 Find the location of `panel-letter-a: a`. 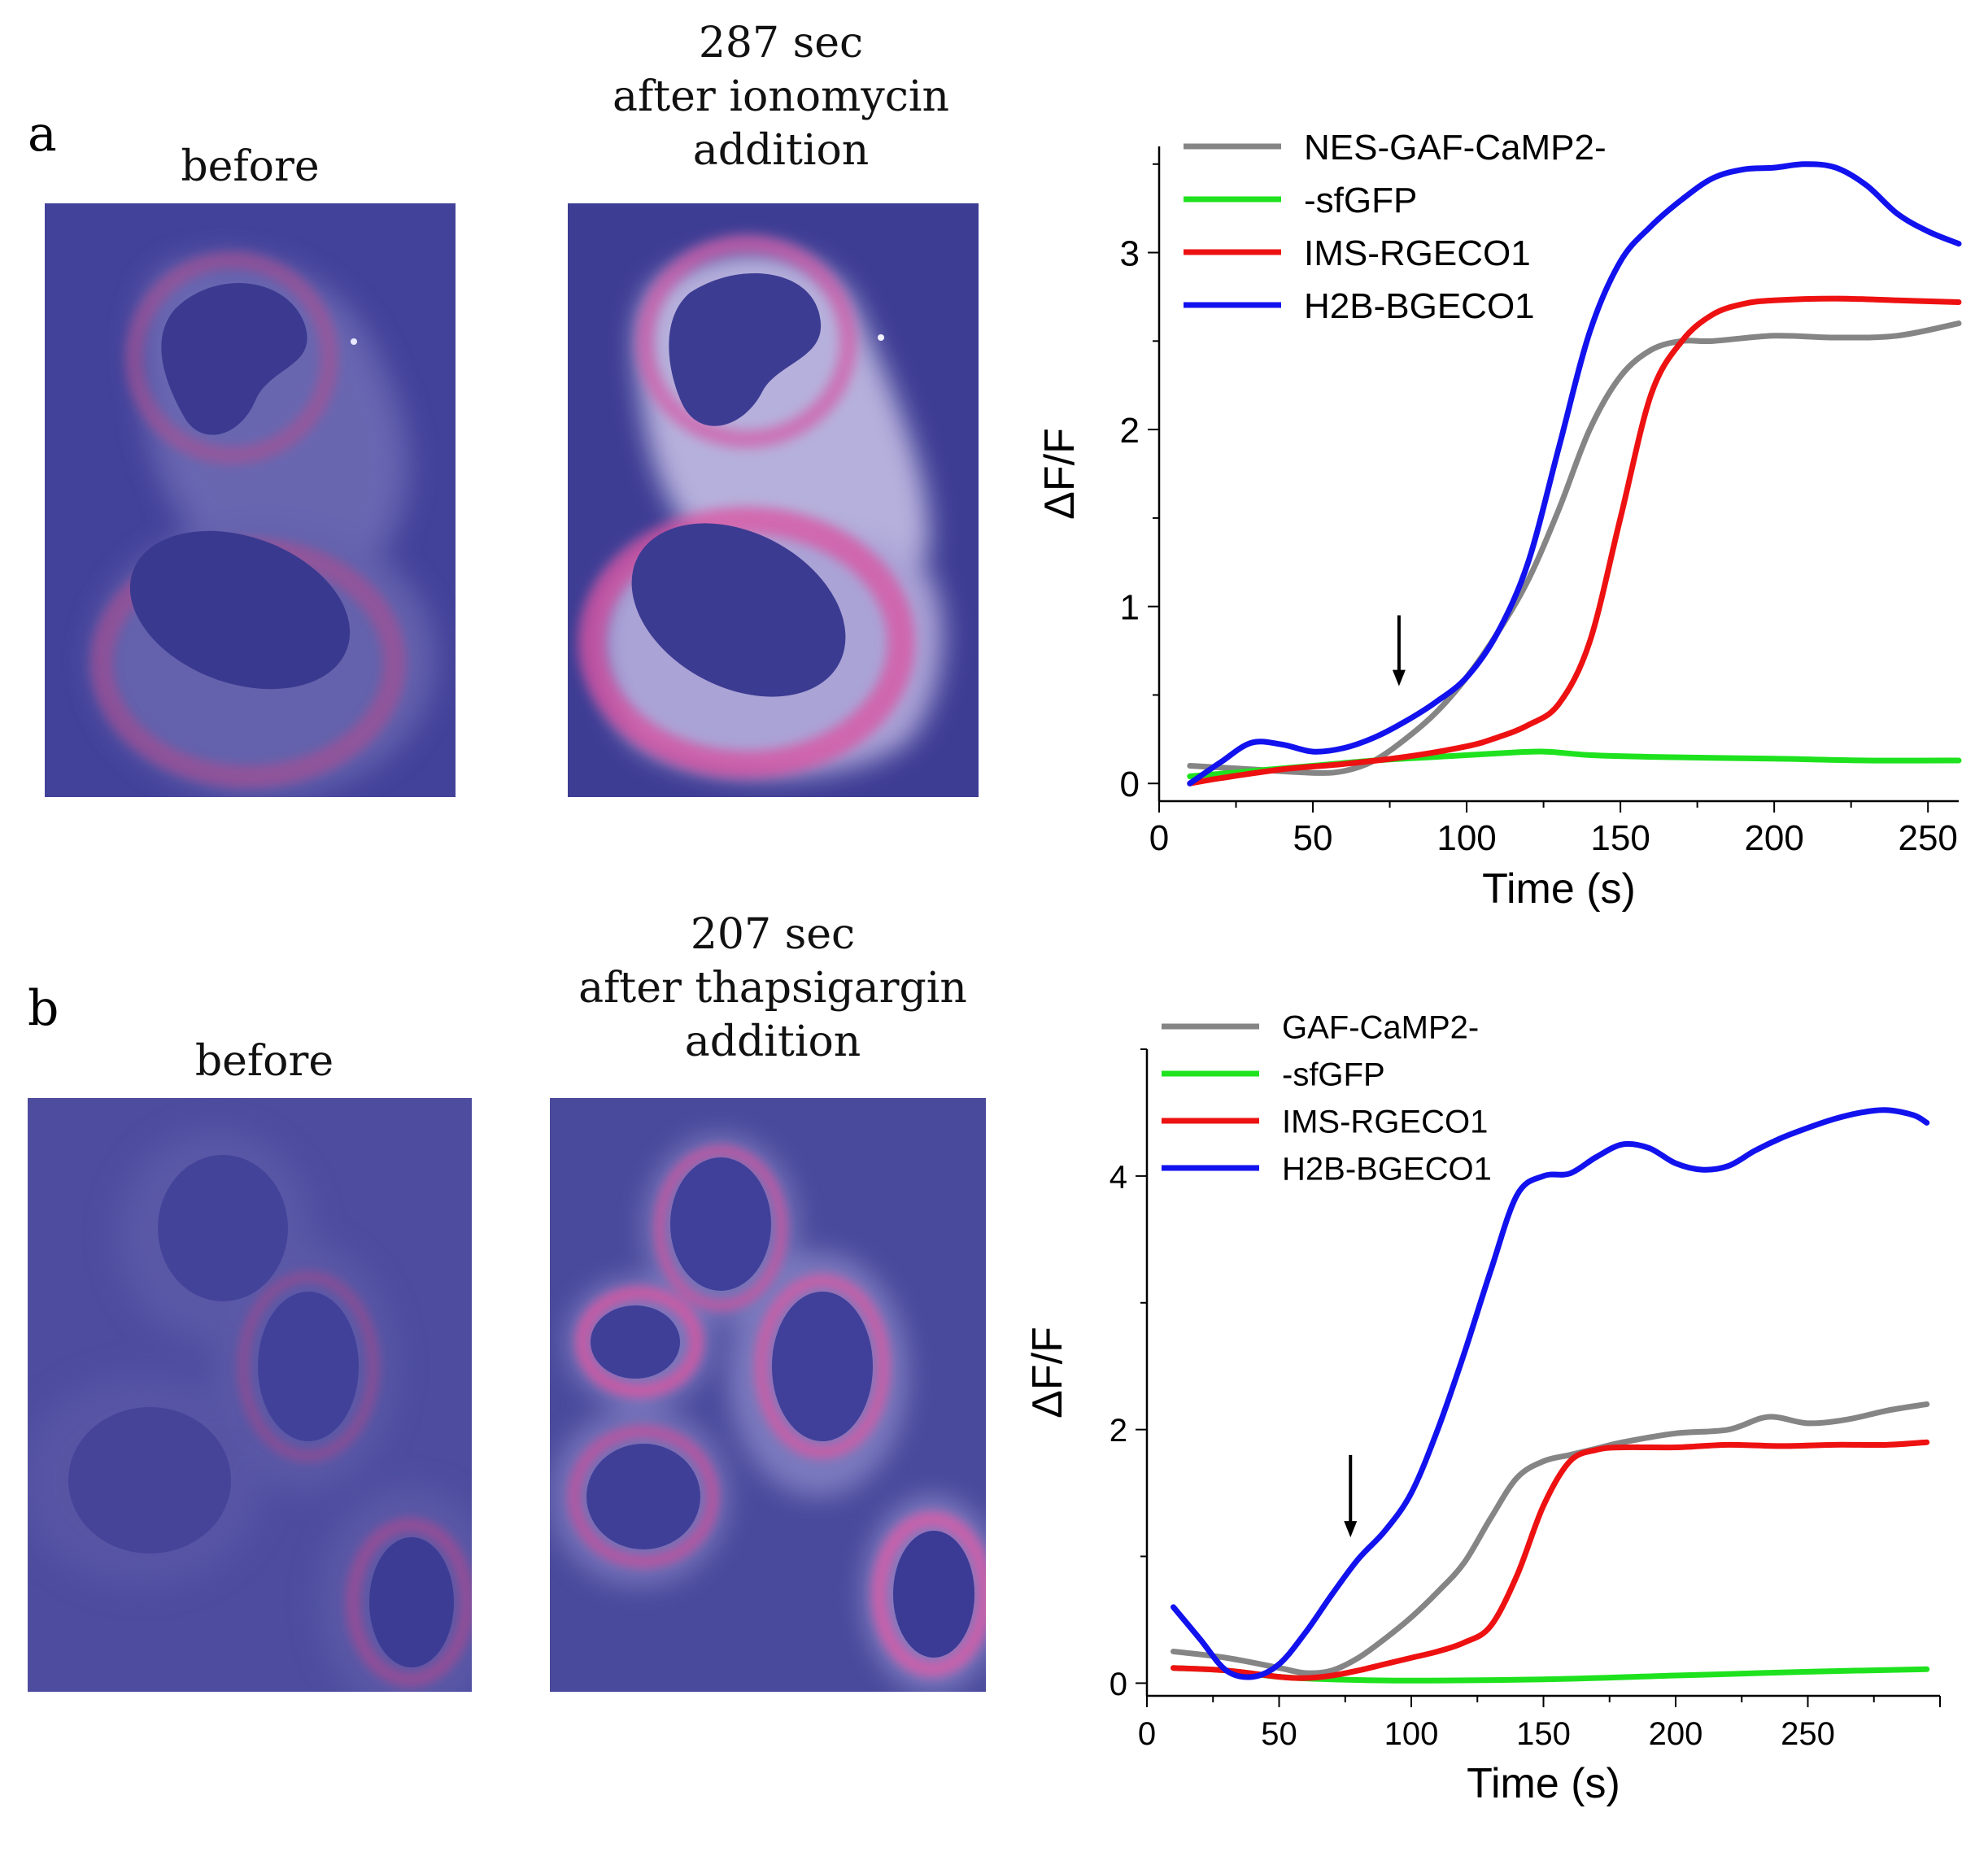

panel-letter-a: a is located at coordinates (42, 134).